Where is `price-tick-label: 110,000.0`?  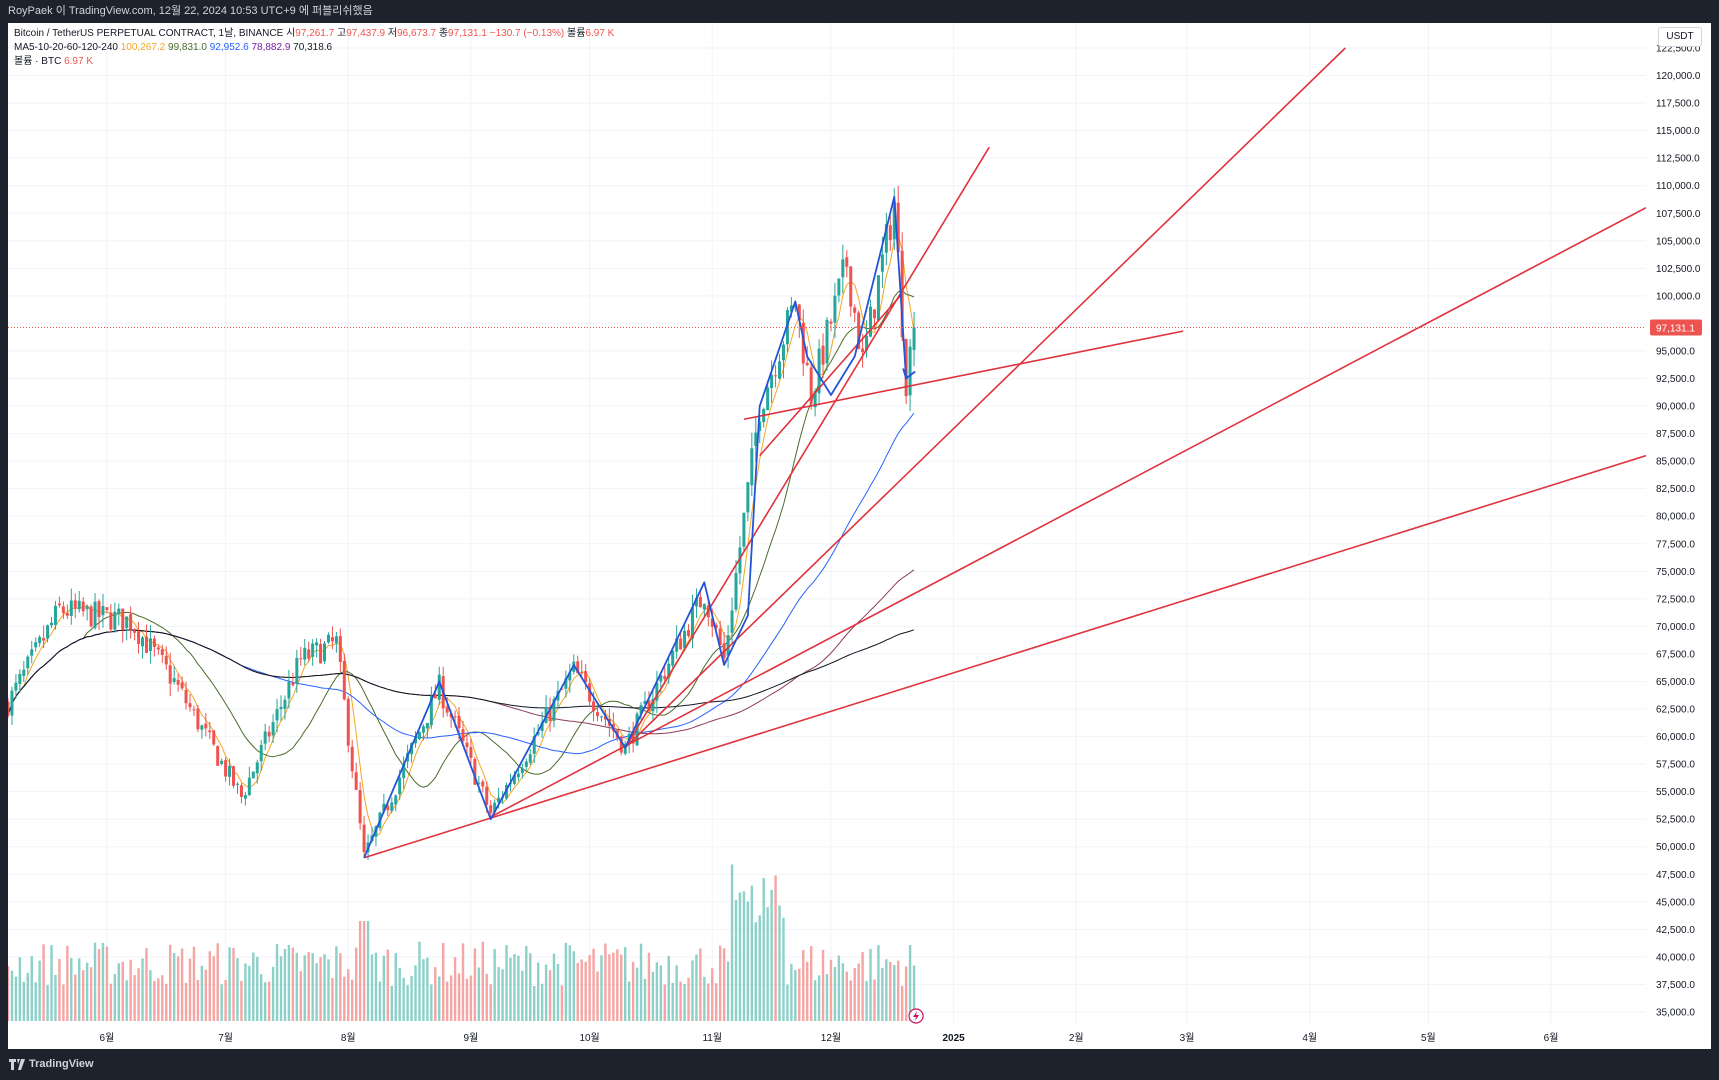
price-tick-label: 110,000.0 is located at coordinates (1678, 186).